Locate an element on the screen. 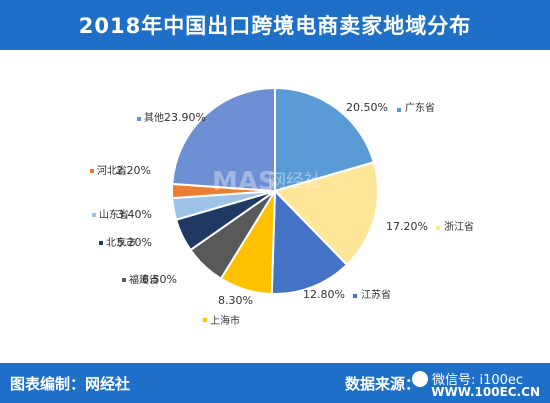  slice-value-label: 12.80% is located at coordinates (324, 294).